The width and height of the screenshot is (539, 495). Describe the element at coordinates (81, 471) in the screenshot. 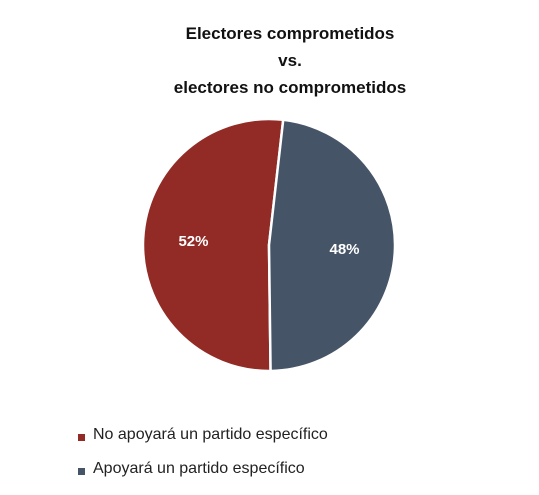

I see `legend-swatch-apoyara` at that location.